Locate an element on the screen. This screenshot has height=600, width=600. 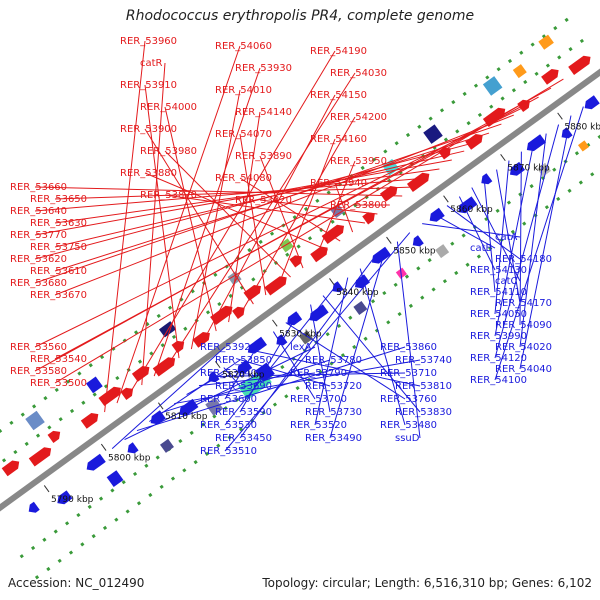
reverse-gene-label: RER_53720 is located at coordinates (333, 386).